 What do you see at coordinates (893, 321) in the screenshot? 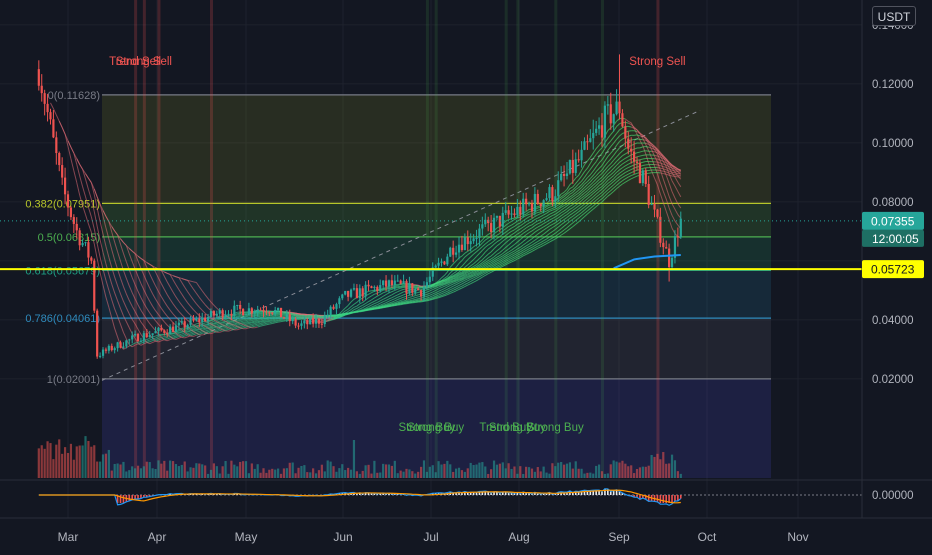
I see `price-tick-label: 0.04000` at bounding box center [893, 321].